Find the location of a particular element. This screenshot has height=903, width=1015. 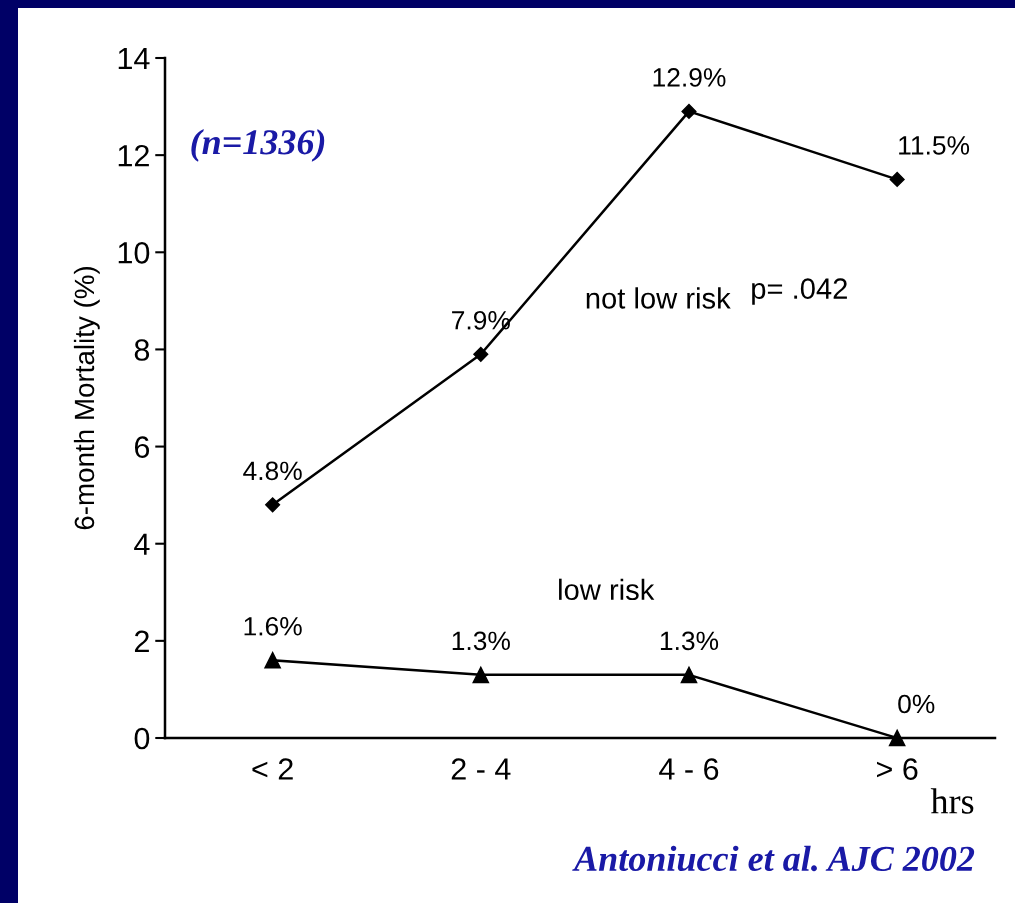

x-tick-label: < 2 is located at coordinates (272, 769).